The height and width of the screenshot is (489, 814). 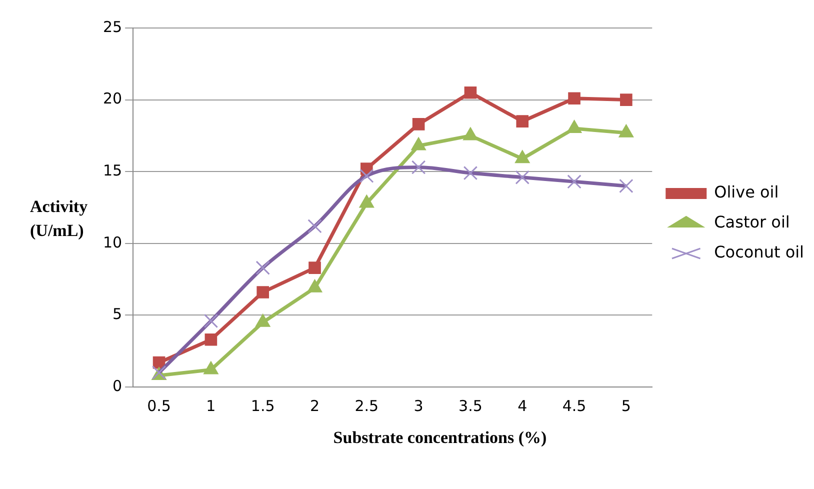 What do you see at coordinates (315, 405) in the screenshot?
I see `x-tick-label: 2` at bounding box center [315, 405].